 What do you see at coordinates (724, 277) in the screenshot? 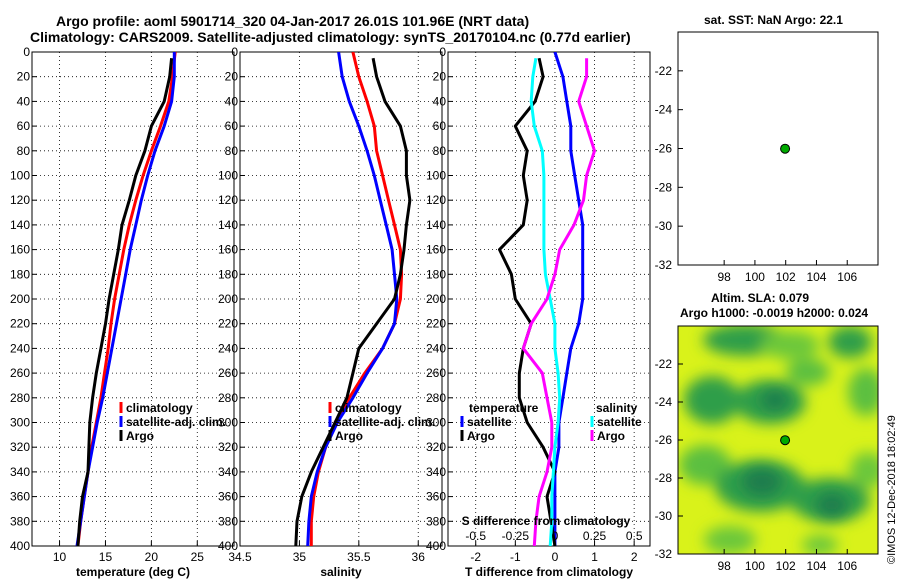
I see `sst-map-xtick-label: 98` at bounding box center [724, 277].